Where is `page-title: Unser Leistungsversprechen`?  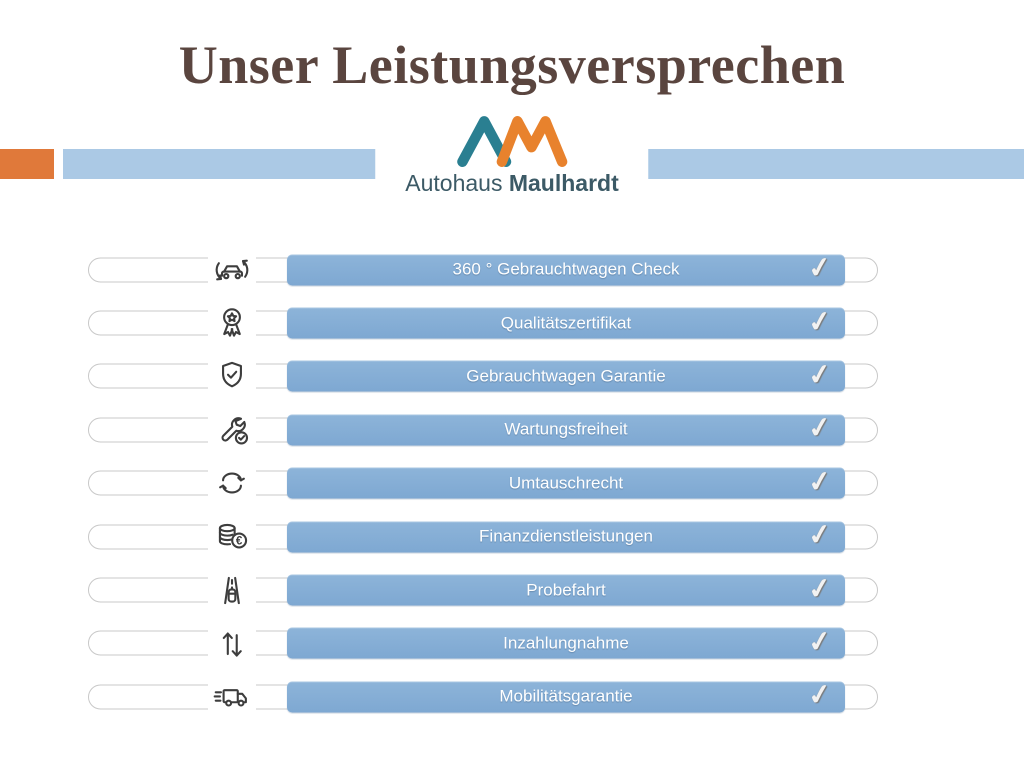 page-title: Unser Leistungsversprechen is located at coordinates (512, 65).